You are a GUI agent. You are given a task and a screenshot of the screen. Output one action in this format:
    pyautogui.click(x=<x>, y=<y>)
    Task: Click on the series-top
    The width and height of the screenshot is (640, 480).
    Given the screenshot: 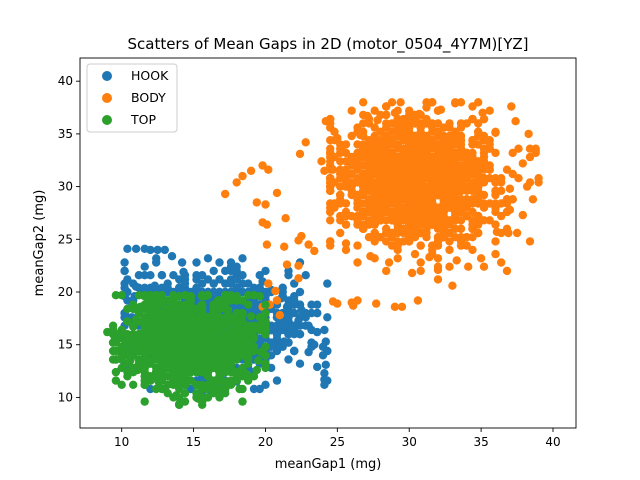 What is the action you would take?
    pyautogui.click(x=186, y=350)
    